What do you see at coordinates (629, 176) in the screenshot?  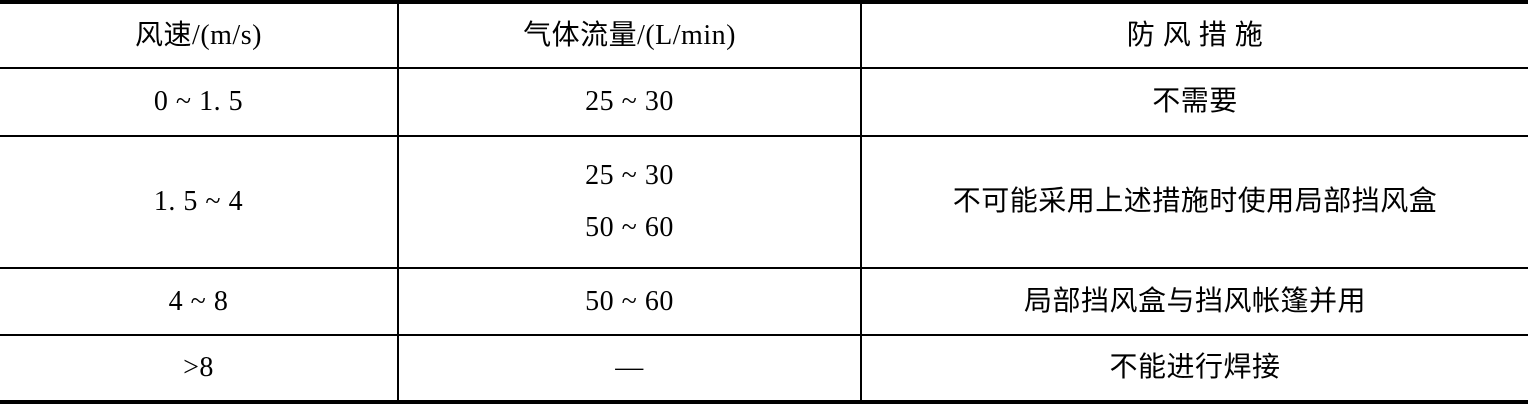 I see `cell-gas-flow-line-1: 25 ~ 30` at bounding box center [629, 176].